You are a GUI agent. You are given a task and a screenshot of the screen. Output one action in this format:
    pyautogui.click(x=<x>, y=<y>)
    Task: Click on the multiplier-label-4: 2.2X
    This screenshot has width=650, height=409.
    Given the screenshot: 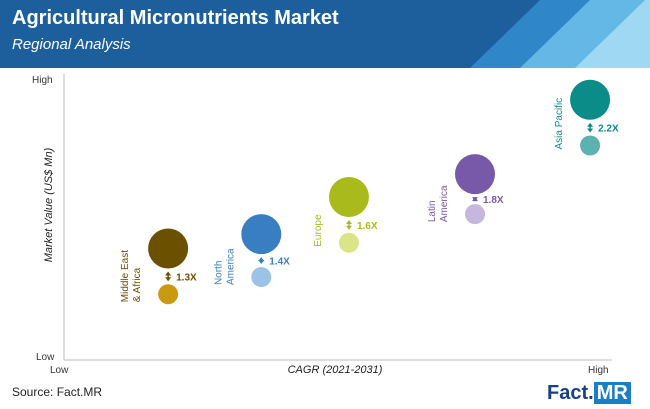 What is the action you would take?
    pyautogui.click(x=608, y=129)
    